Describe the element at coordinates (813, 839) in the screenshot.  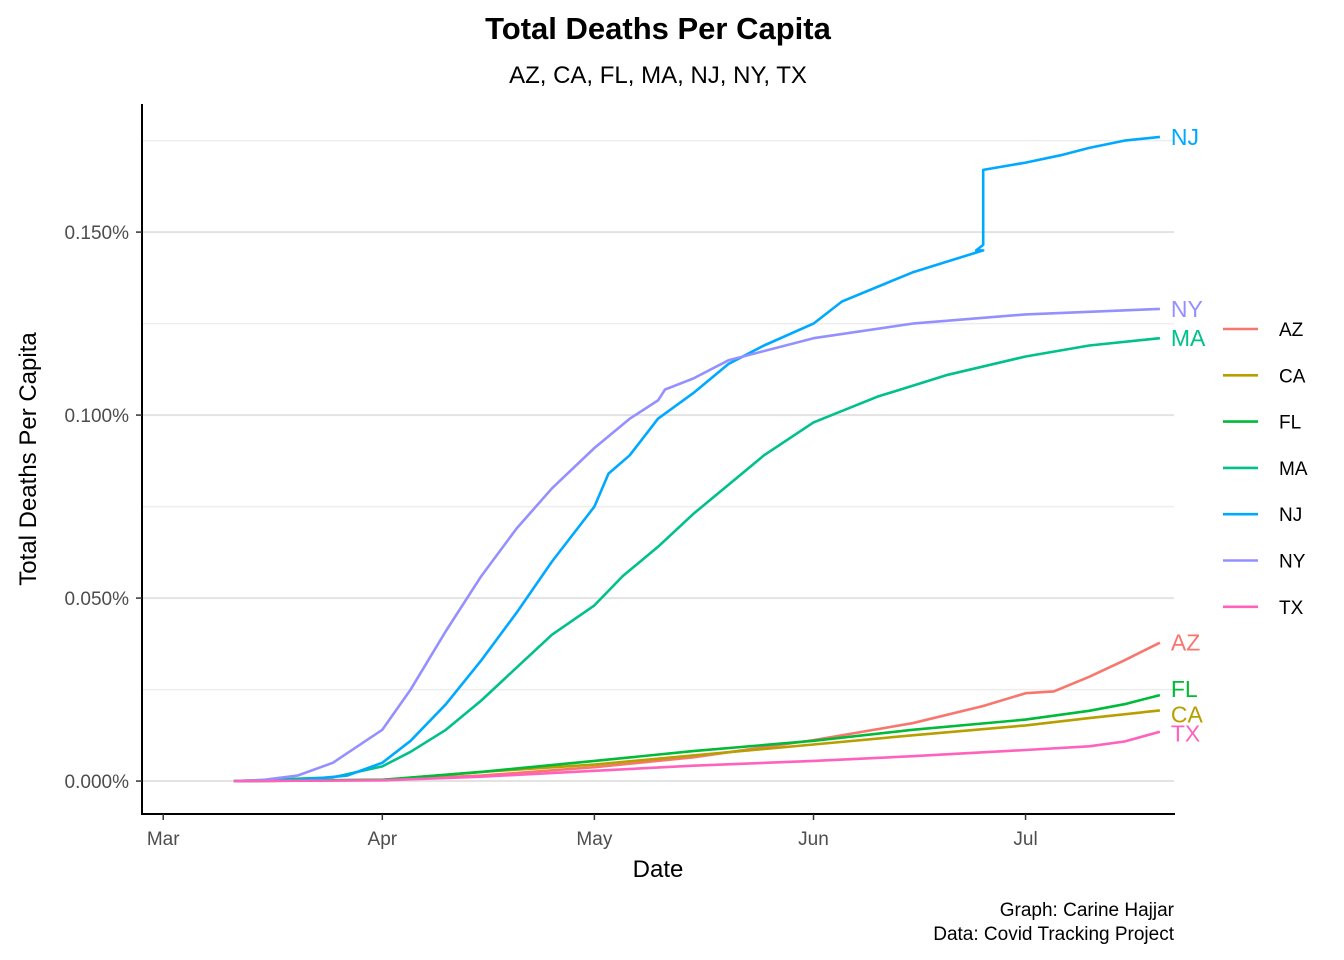
I see `x-tick-label: Jun` at that location.